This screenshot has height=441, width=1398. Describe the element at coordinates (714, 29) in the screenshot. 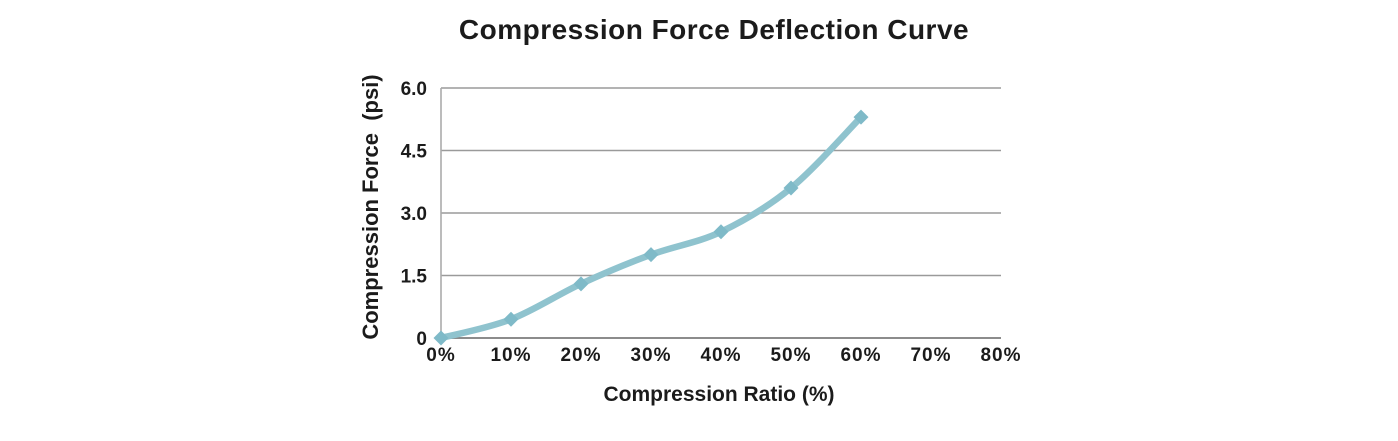

I see `chart-title: Compression Force Deflection Curve` at that location.